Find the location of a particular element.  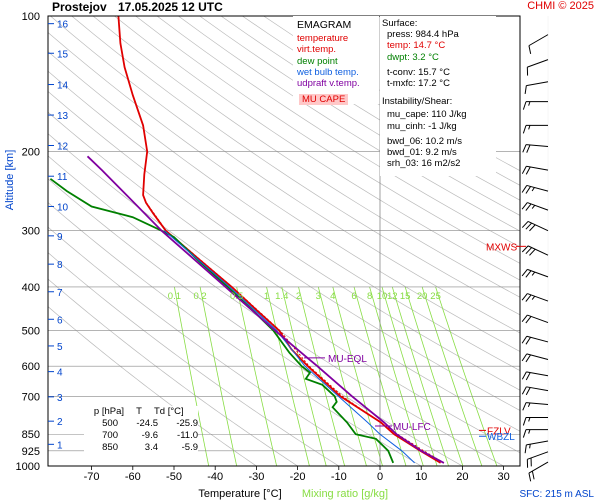

altitude-tick-label: 6 is located at coordinates (60, 320).